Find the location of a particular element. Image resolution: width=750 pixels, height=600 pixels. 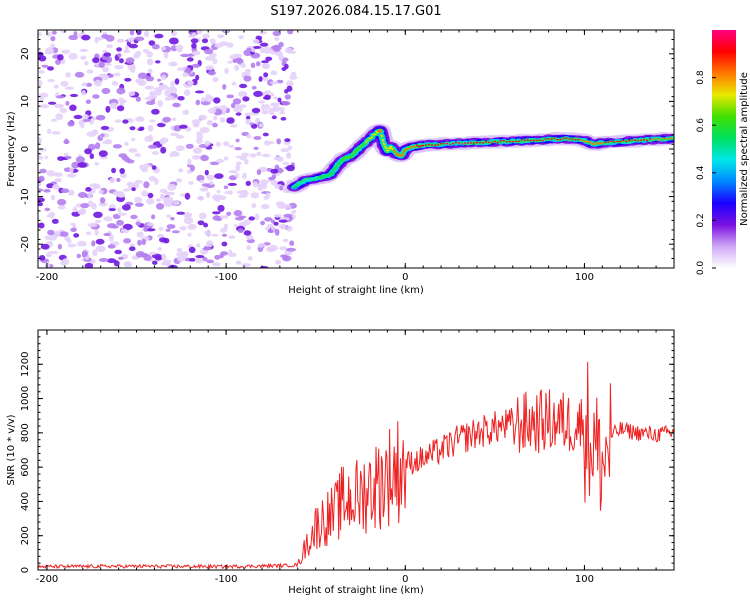

spectrogram-y-tick-label: 0 is located at coordinates (25, 149).